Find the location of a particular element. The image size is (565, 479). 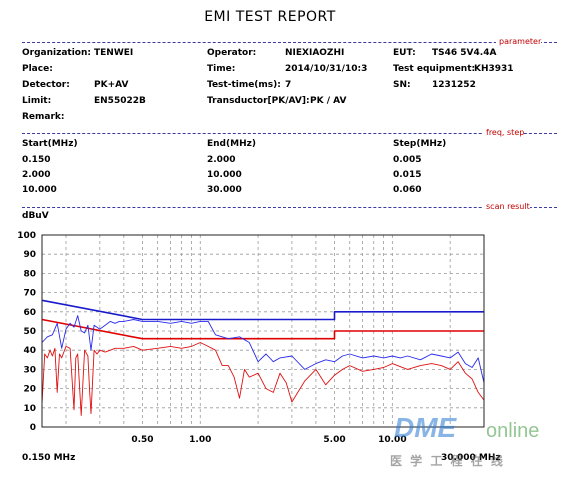

y-tick-label: 100 is located at coordinates (26, 236).